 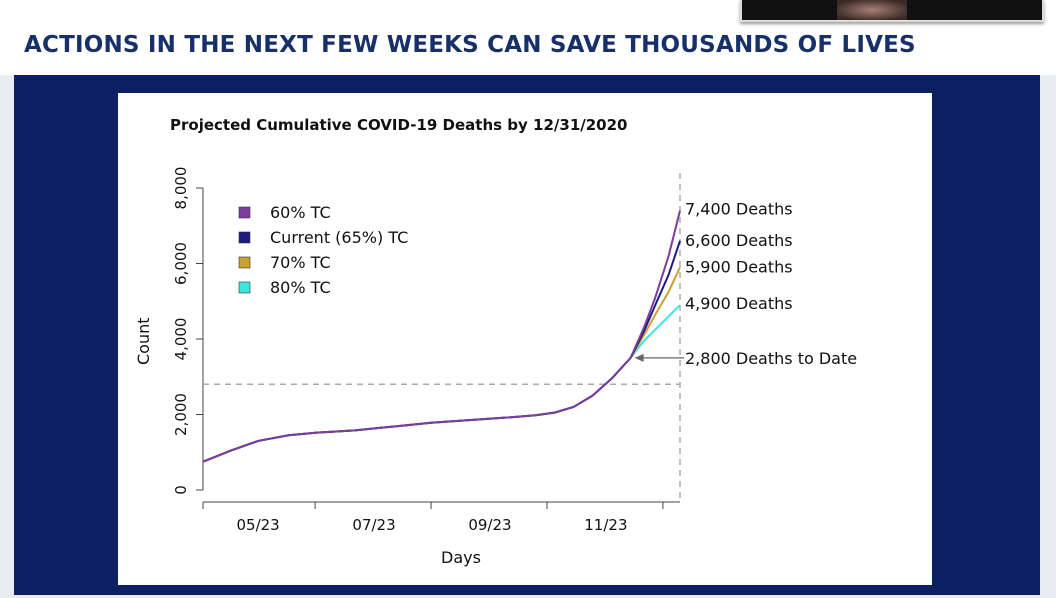 I want to click on legend-label: 60% TC, so click(x=300, y=212).